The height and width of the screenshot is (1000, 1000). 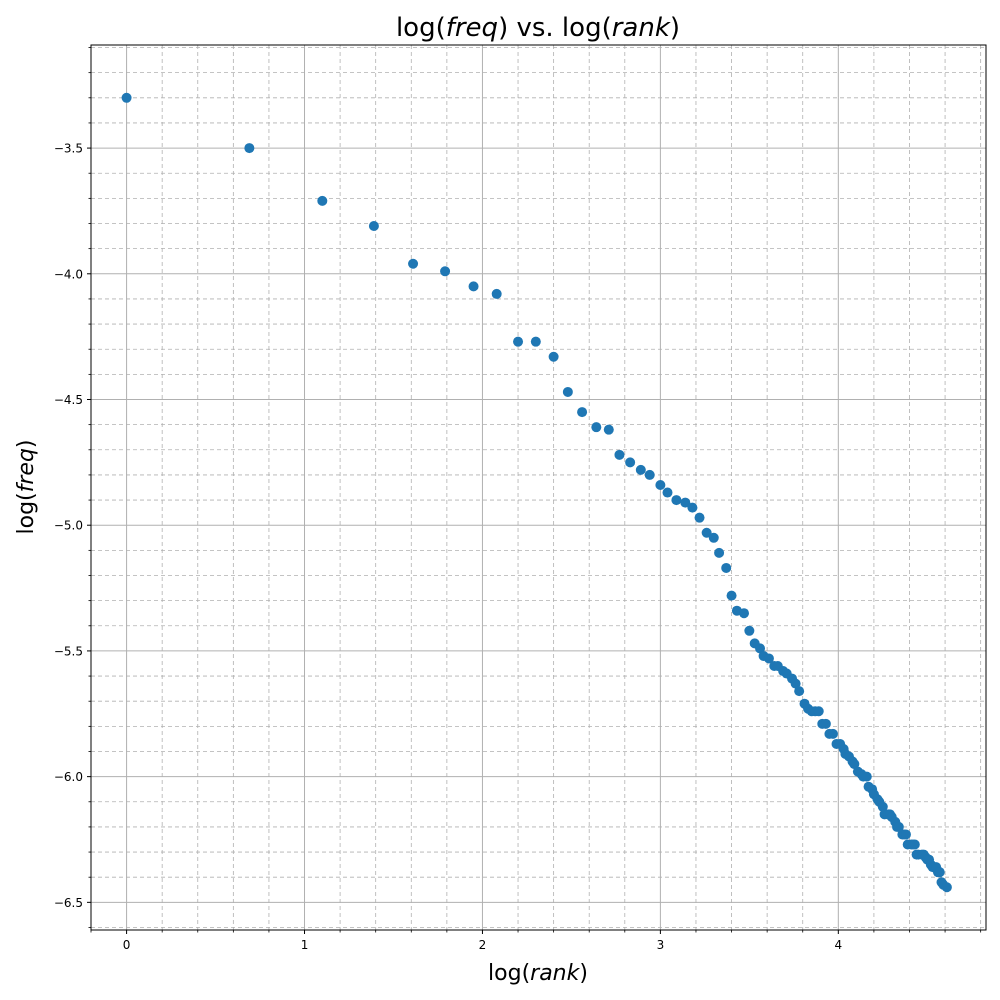 What do you see at coordinates (483, 945) in the screenshot?
I see `x-tick-label: 2` at bounding box center [483, 945].